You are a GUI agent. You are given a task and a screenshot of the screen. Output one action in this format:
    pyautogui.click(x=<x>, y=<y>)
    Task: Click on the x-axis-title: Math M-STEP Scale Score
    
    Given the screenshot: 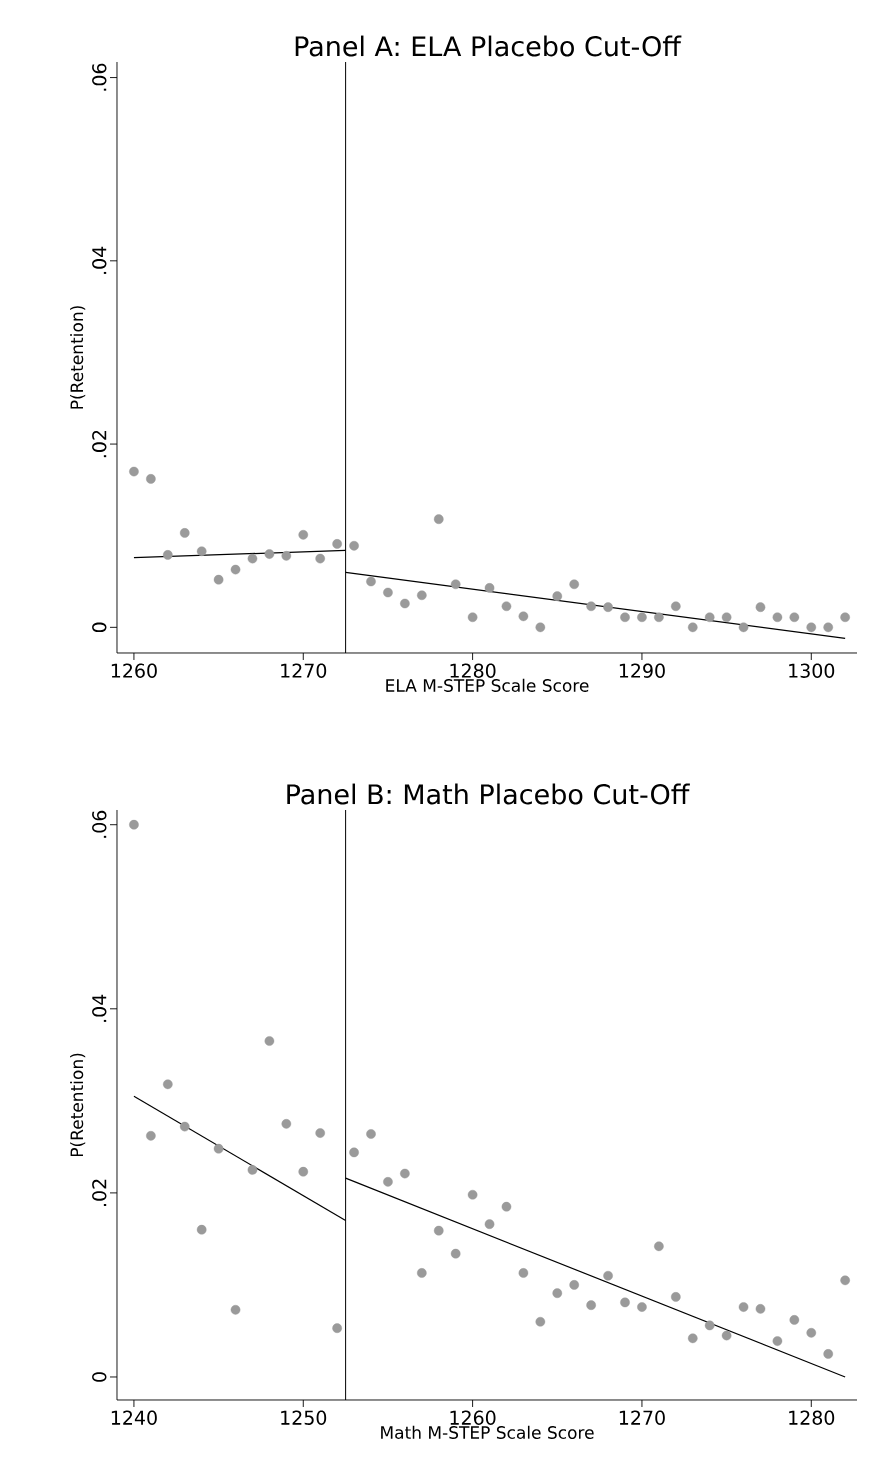 What is the action you would take?
    pyautogui.click(x=487, y=1432)
    